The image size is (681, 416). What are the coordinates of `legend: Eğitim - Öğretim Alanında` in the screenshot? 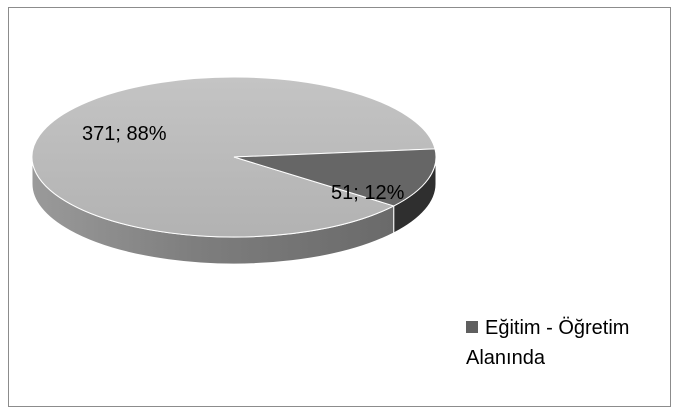 It's located at (568, 343).